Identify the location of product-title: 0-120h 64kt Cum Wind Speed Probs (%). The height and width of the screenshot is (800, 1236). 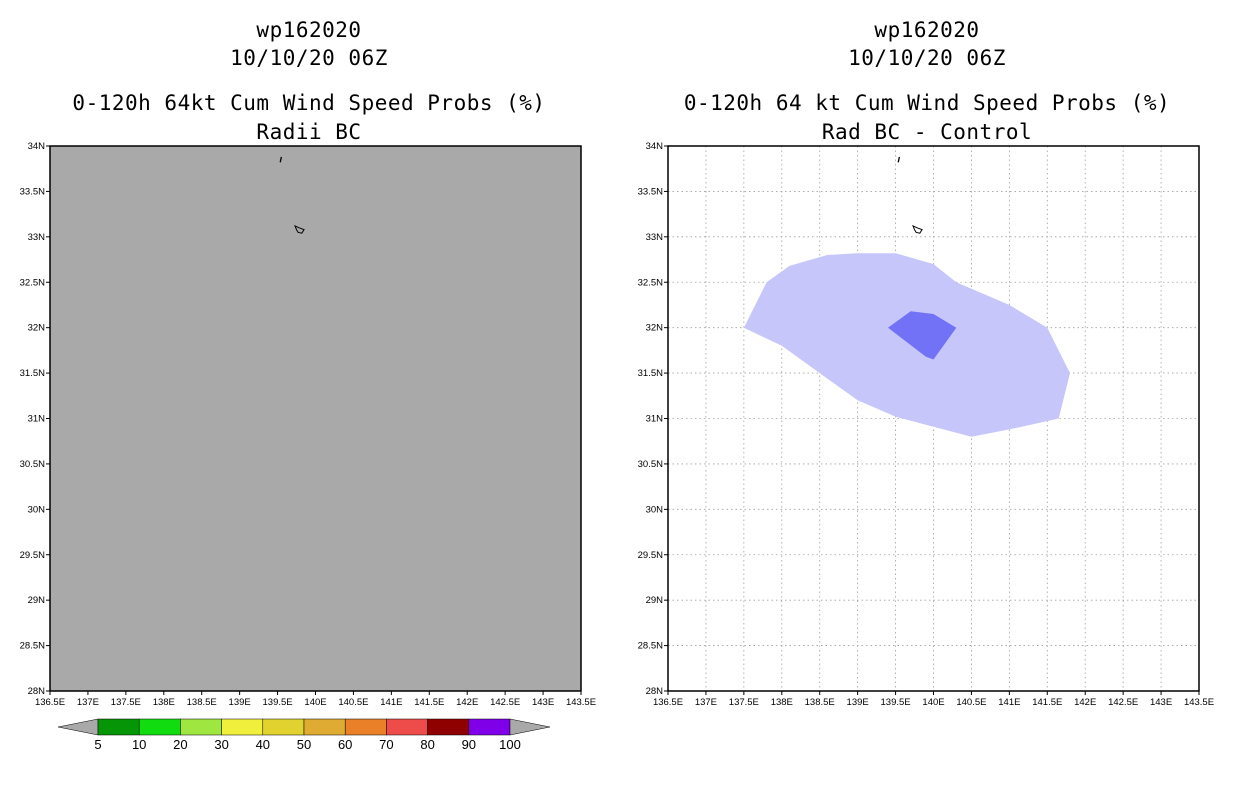
(309, 103).